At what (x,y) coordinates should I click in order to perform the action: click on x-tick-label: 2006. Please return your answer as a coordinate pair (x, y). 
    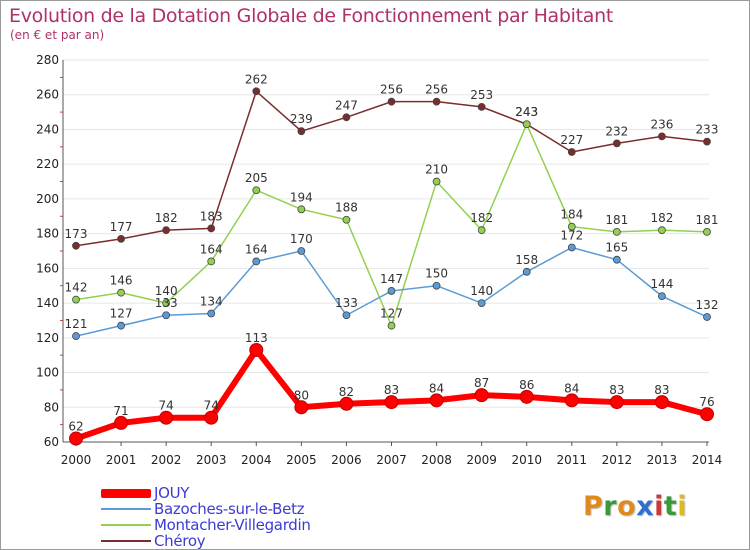
    Looking at the image, I should click on (346, 460).